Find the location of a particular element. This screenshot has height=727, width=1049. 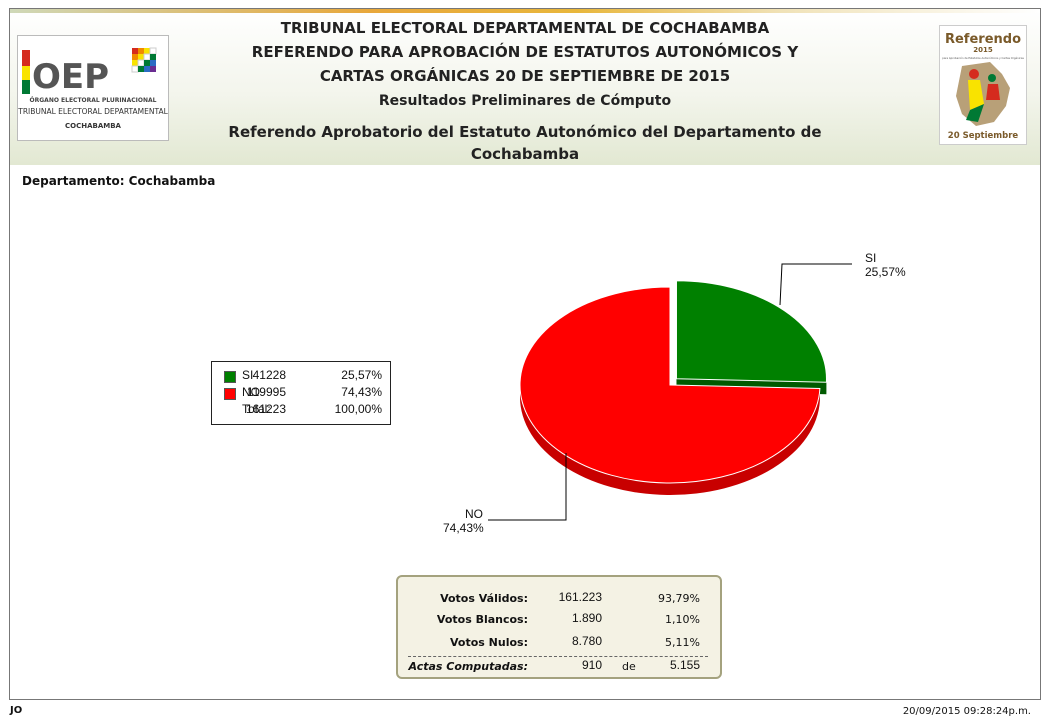

oep-logo-icon: OEP is located at coordinates (93, 88).